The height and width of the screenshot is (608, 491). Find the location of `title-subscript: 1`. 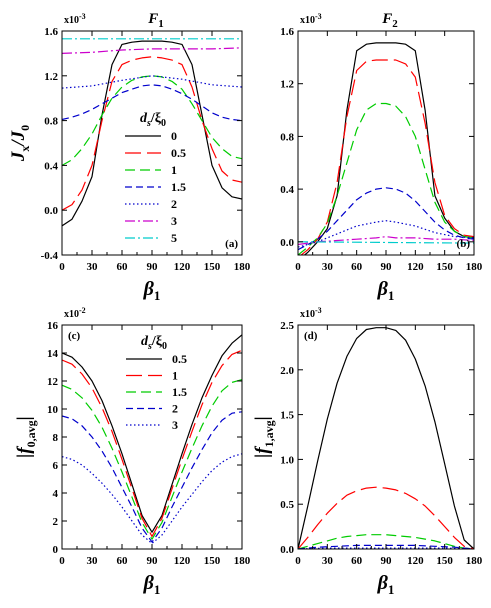

title-subscript: 1 is located at coordinates (161, 24).